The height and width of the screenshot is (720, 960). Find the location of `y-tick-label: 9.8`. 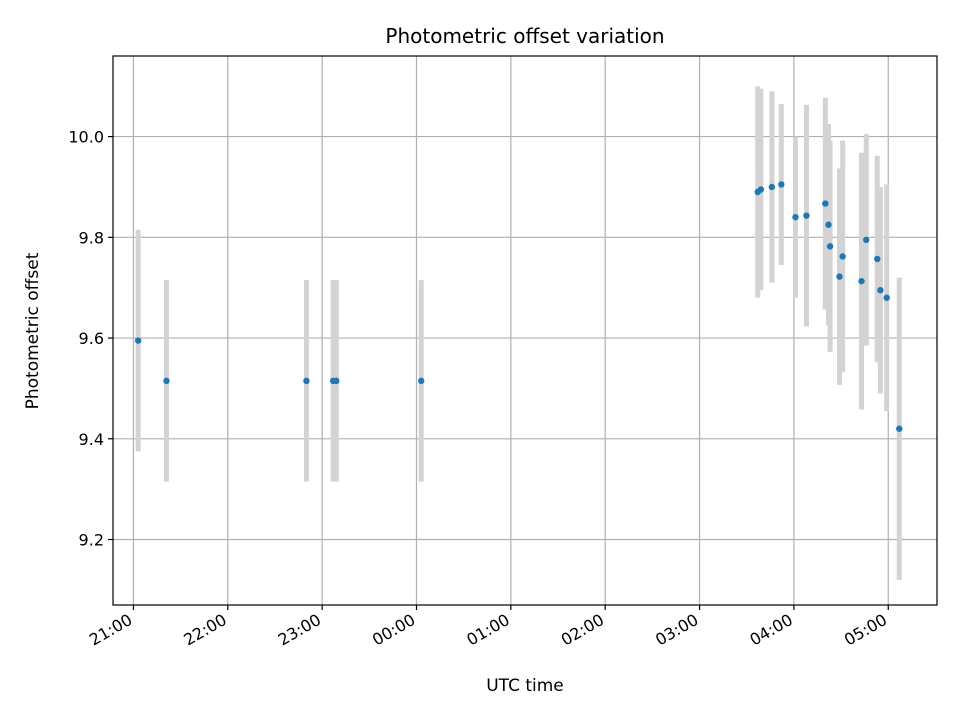

y-tick-label: 9.8 is located at coordinates (91, 237).